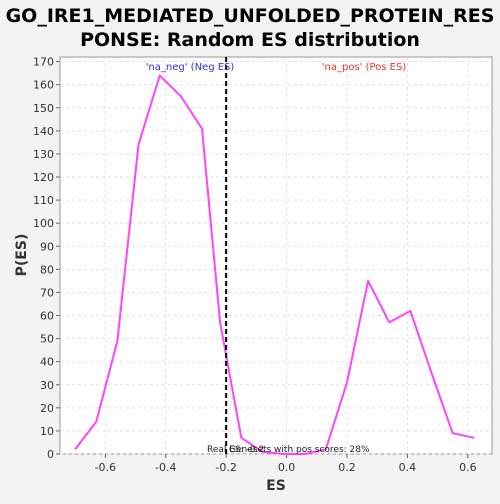 This screenshot has width=500, height=504. I want to click on x-tick-label: -0.2, so click(225, 467).